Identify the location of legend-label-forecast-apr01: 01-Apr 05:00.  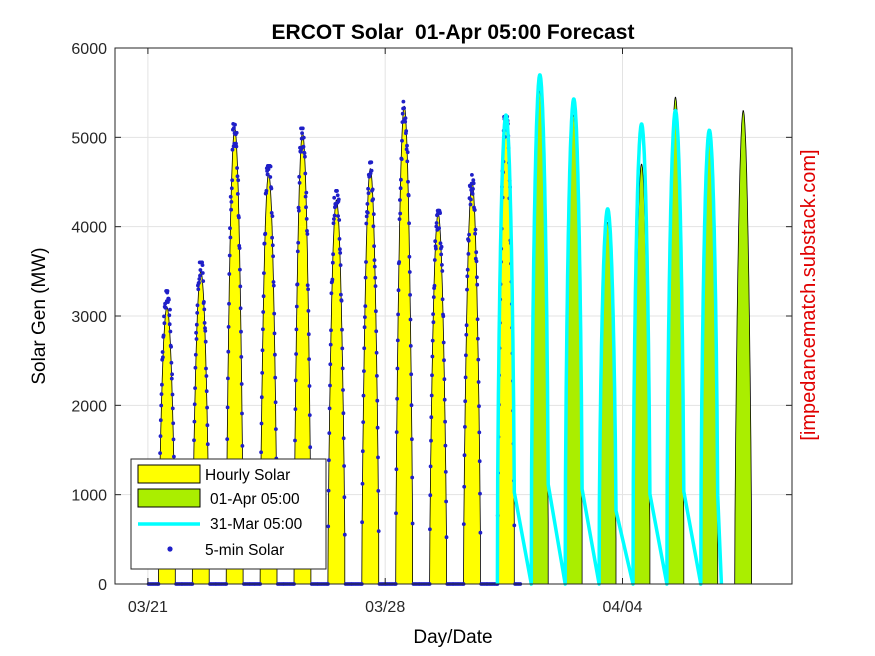
(255, 499).